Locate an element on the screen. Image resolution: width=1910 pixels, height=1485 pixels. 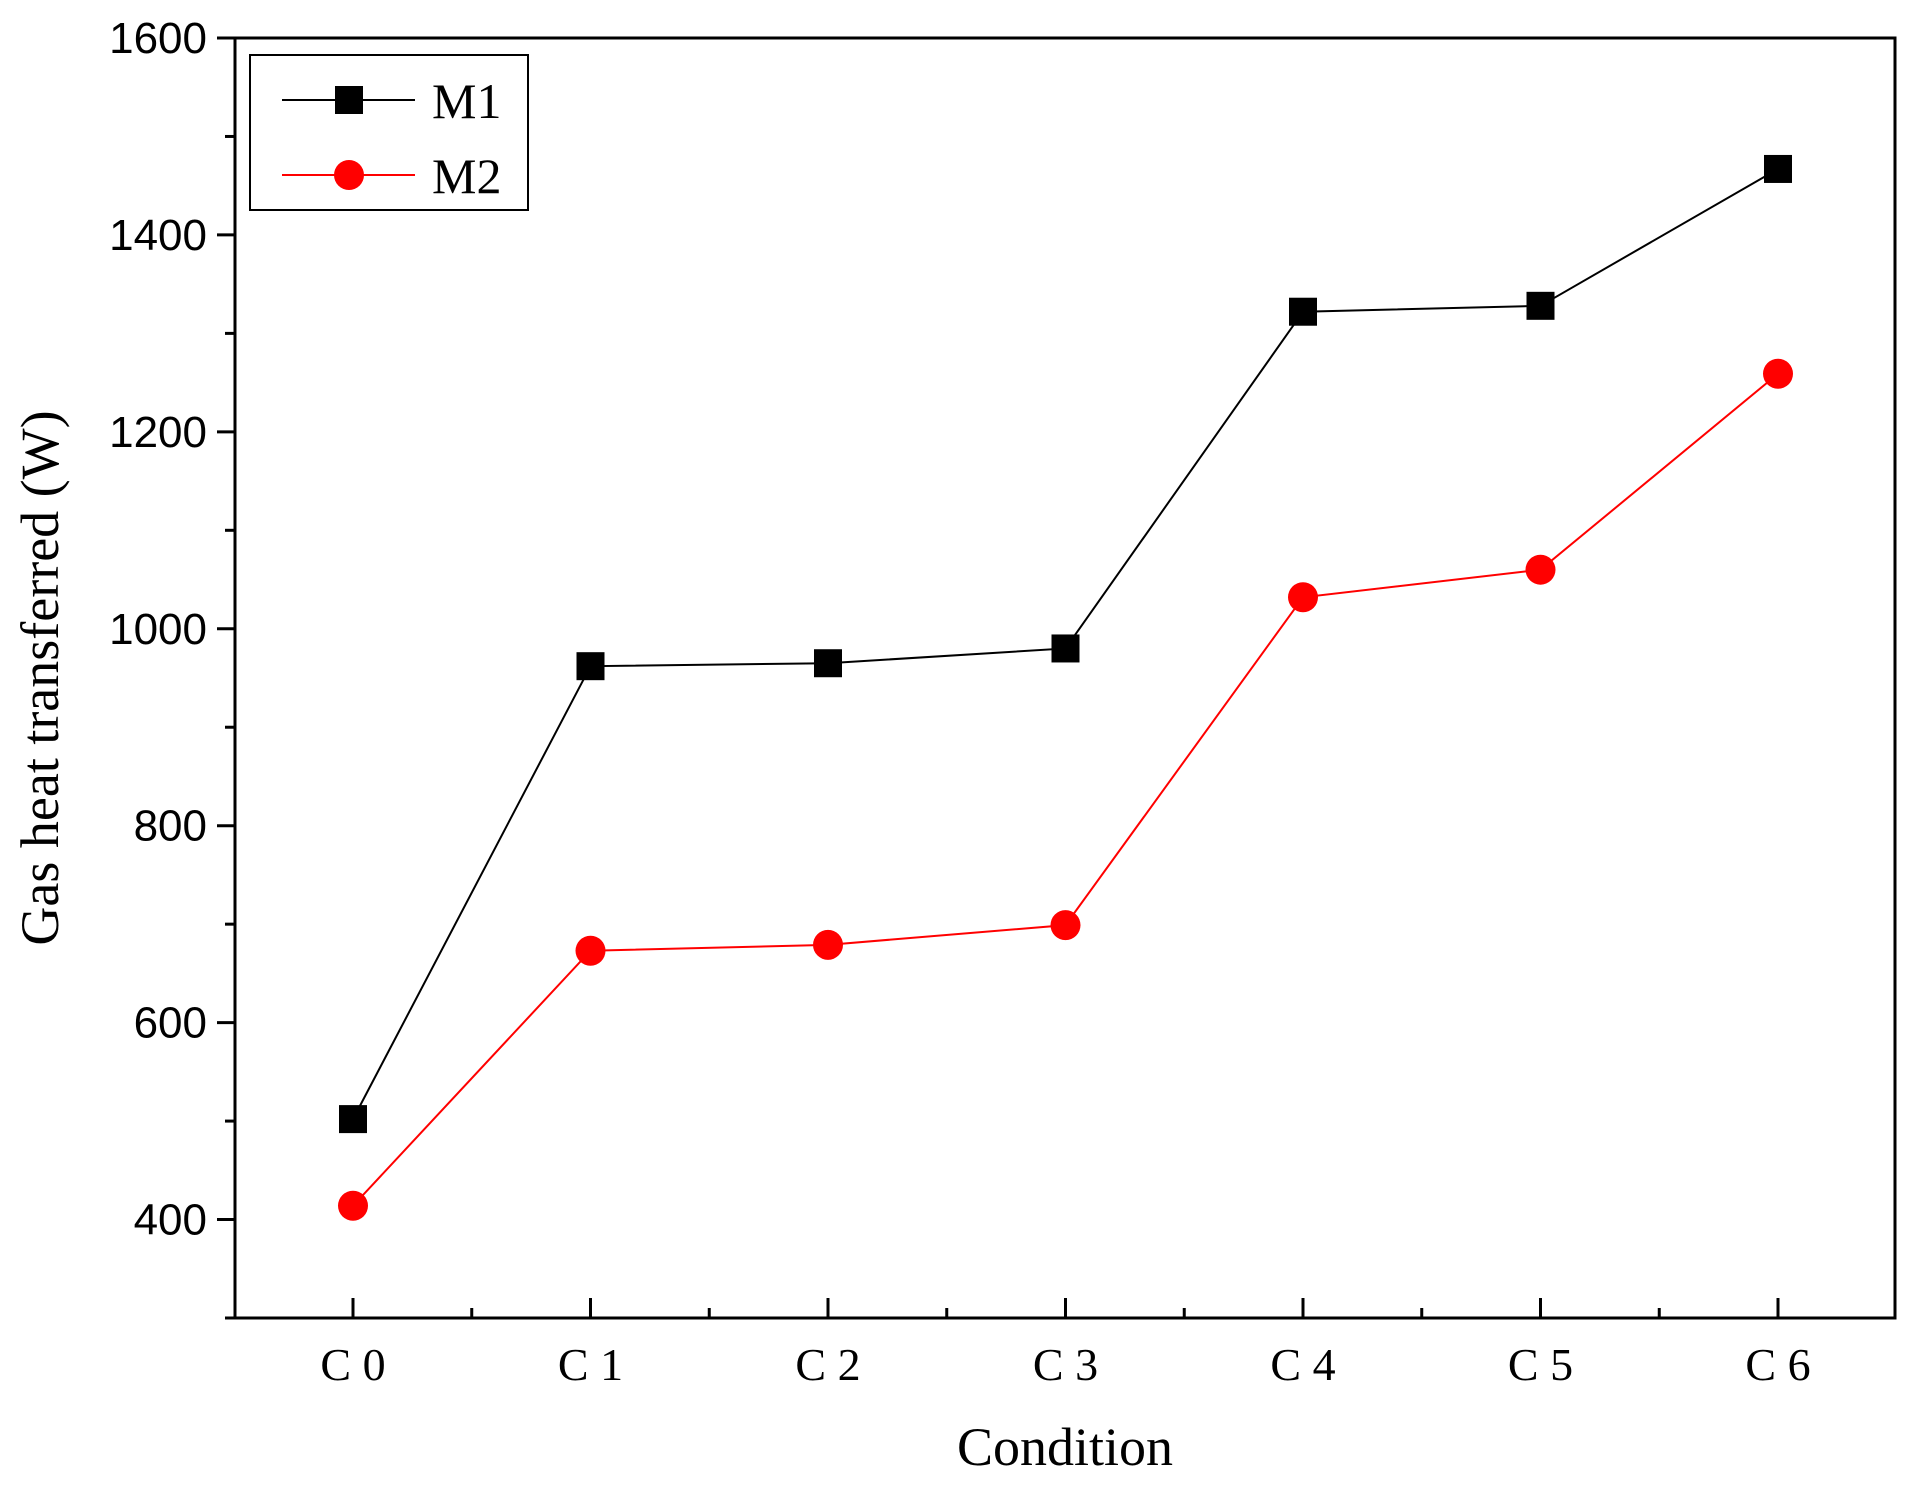
legend: M1 M2 is located at coordinates (389, 132).